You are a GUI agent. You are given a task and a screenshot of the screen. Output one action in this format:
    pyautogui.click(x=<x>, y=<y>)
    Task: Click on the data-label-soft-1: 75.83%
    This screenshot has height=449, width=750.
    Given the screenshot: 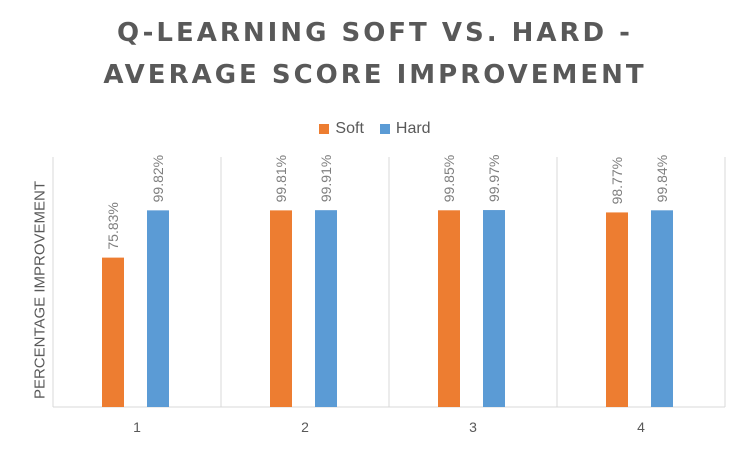 What is the action you would take?
    pyautogui.click(x=113, y=225)
    